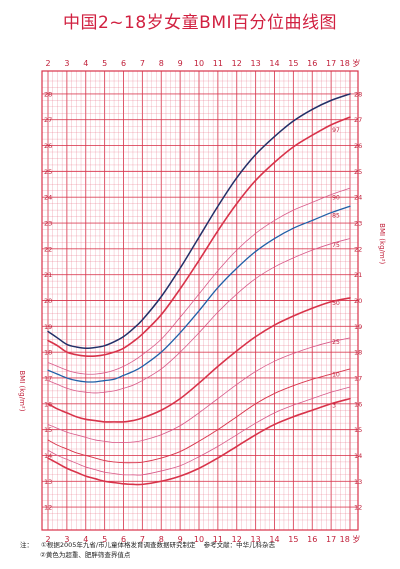  What do you see at coordinates (85, 539) in the screenshot?
I see `x-tick-label-bottom: 4` at bounding box center [85, 539].